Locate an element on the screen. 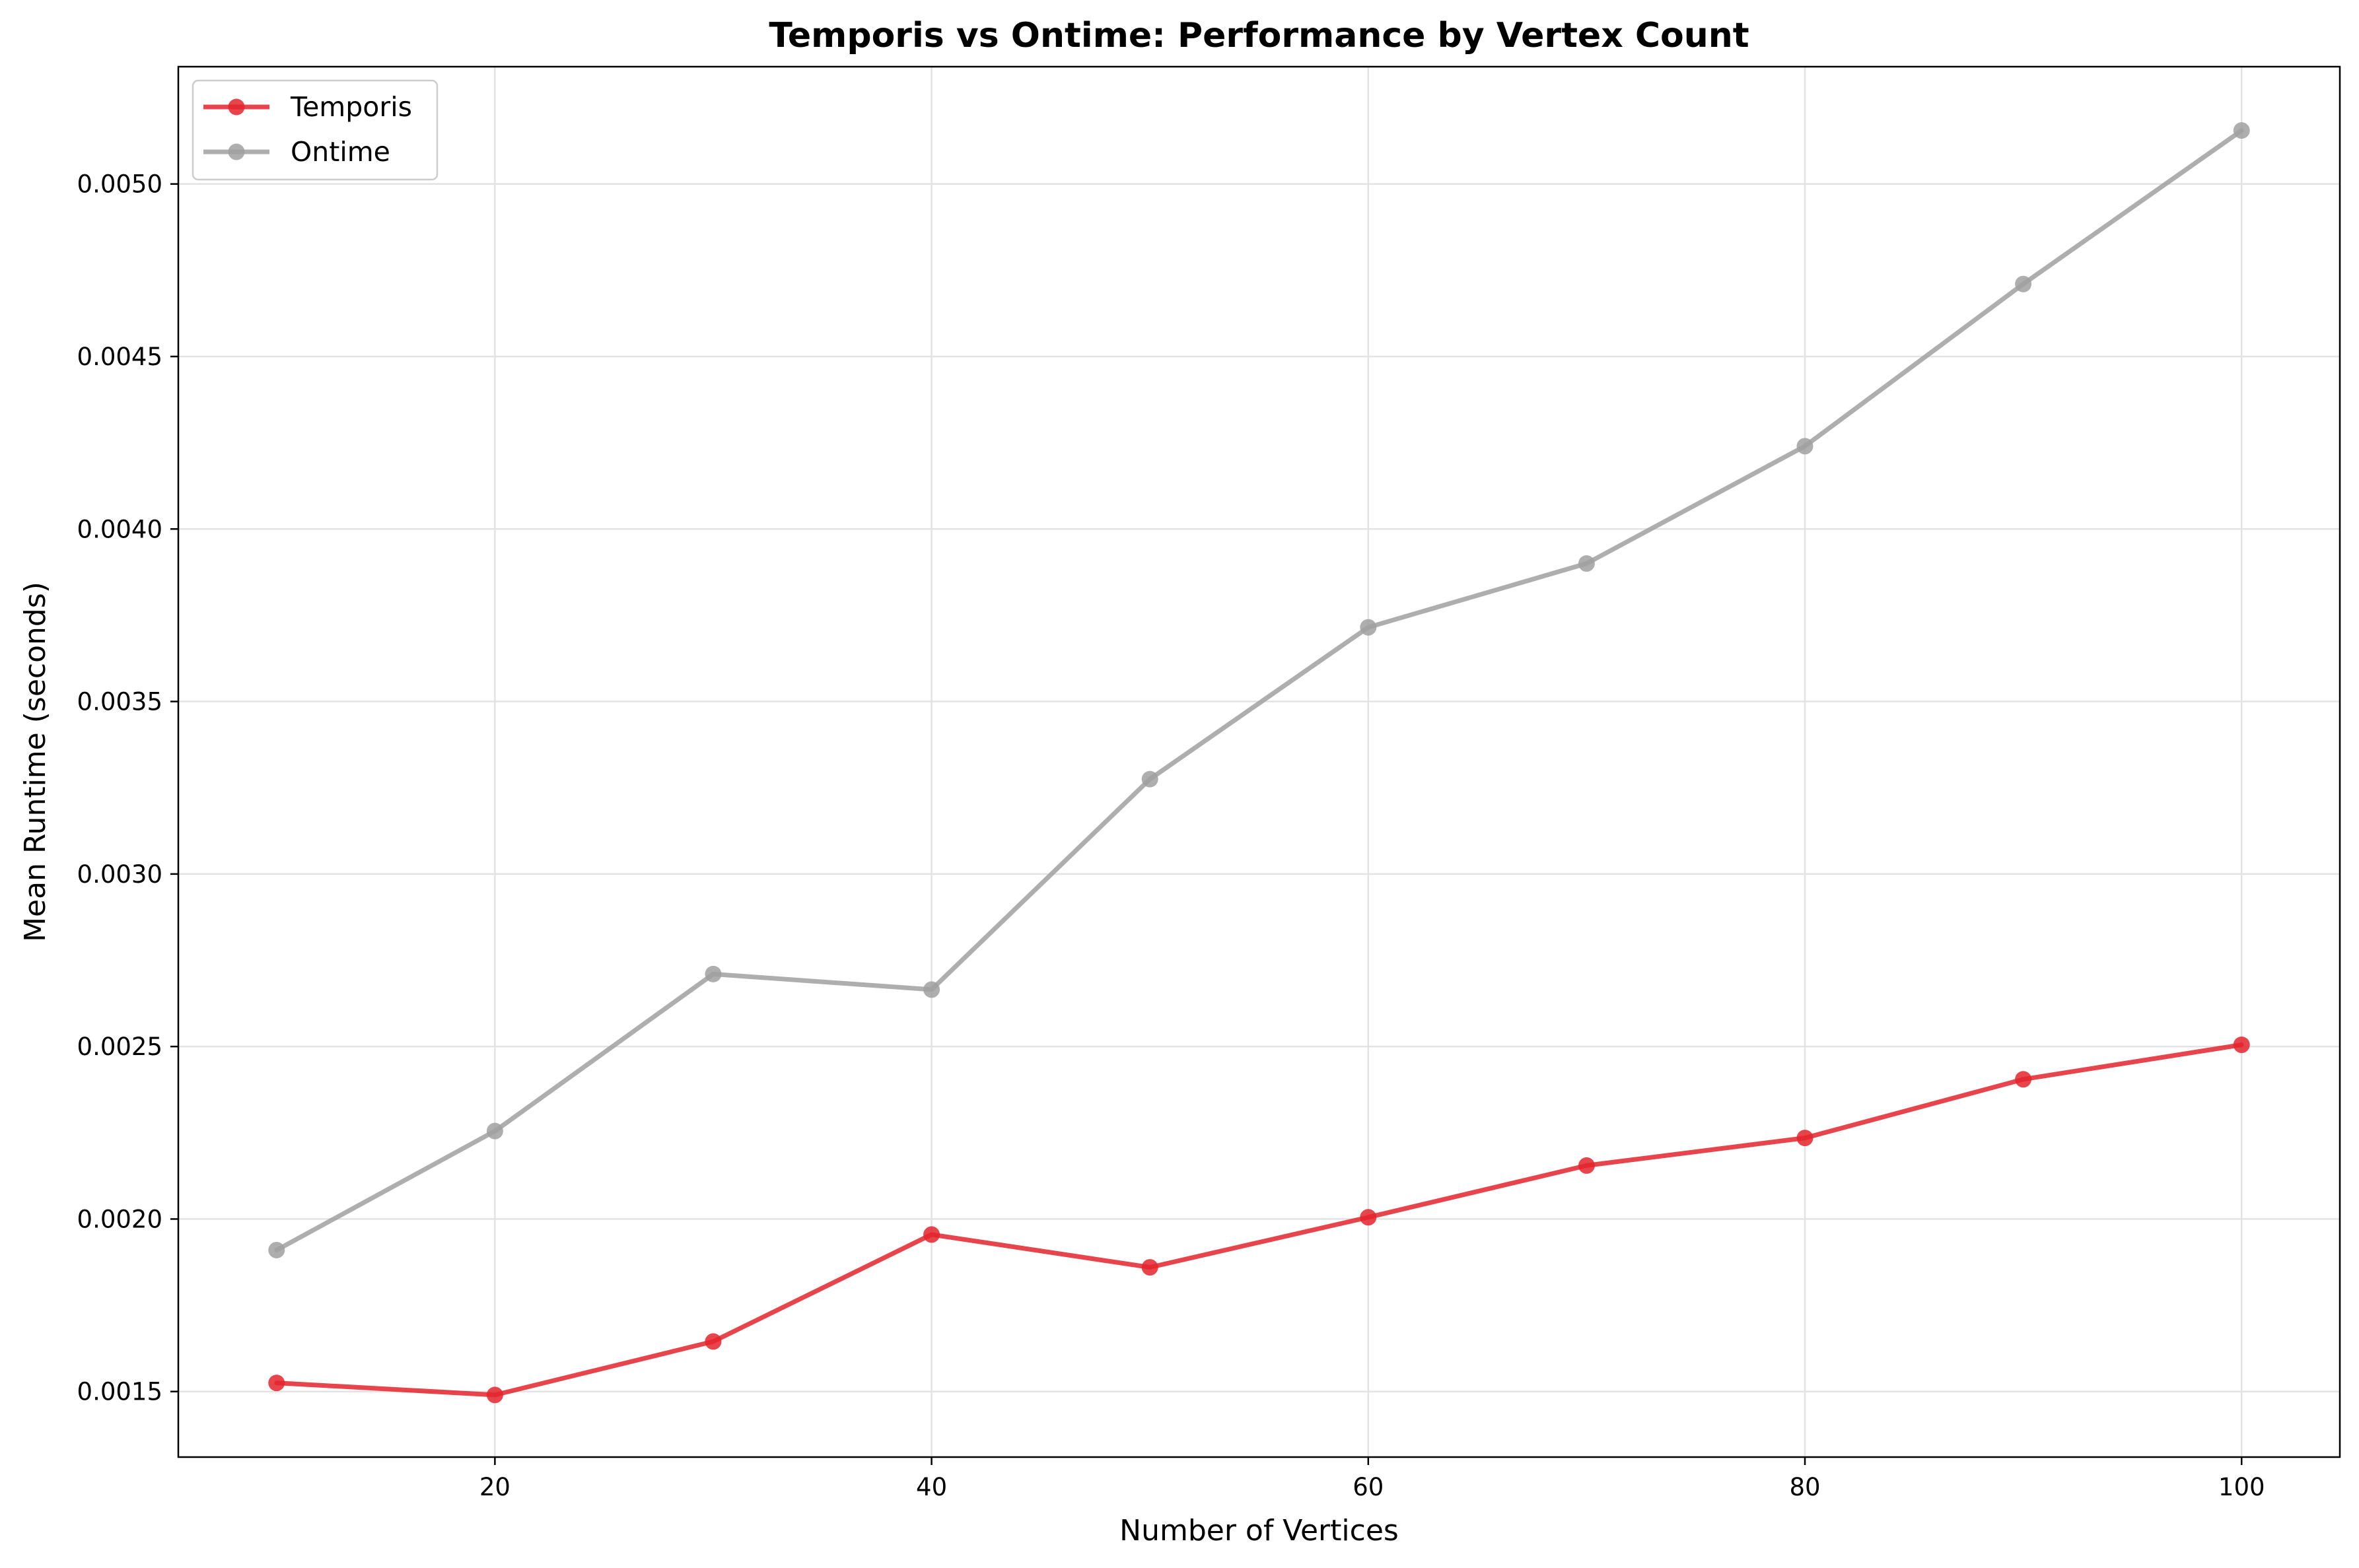 The height and width of the screenshot is (1568, 2359). x-tick-label: 60 is located at coordinates (1368, 1487).